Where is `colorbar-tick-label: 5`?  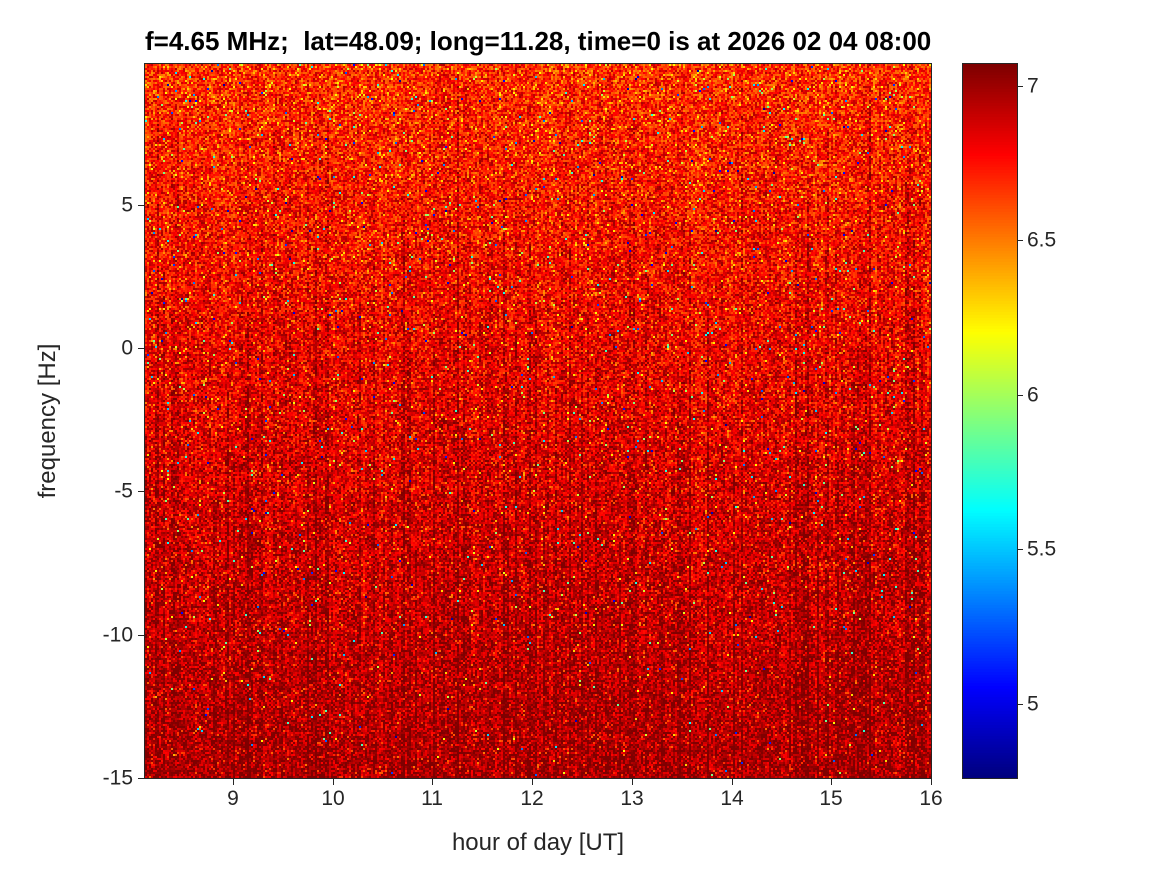 colorbar-tick-label: 5 is located at coordinates (1033, 704).